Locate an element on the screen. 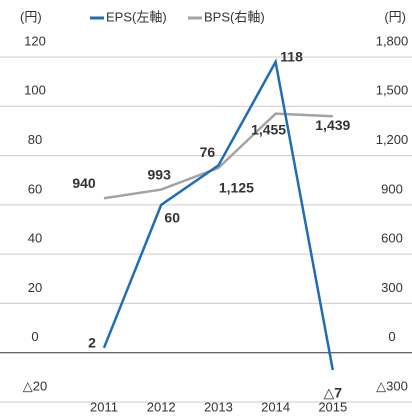  y2-tick-label: 1,200 is located at coordinates (392, 139).